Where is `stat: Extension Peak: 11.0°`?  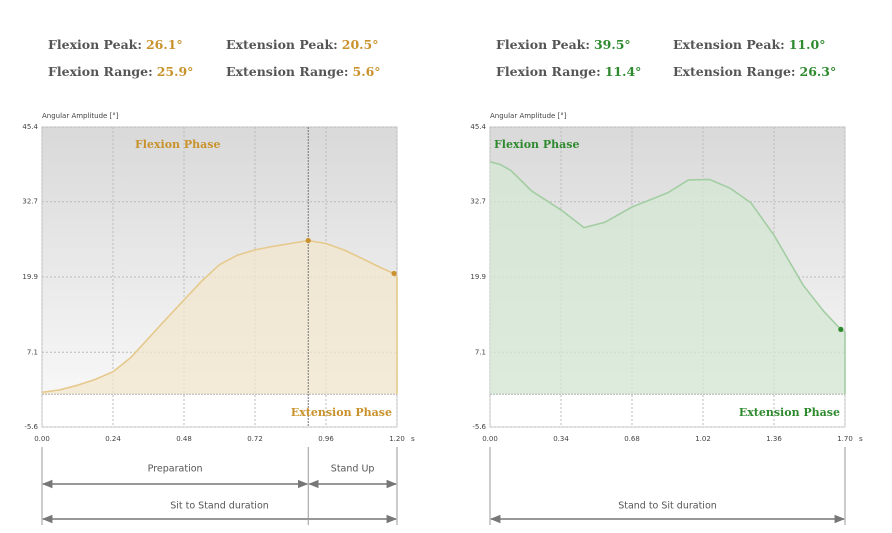 stat: Extension Peak: 11.0° is located at coordinates (749, 44).